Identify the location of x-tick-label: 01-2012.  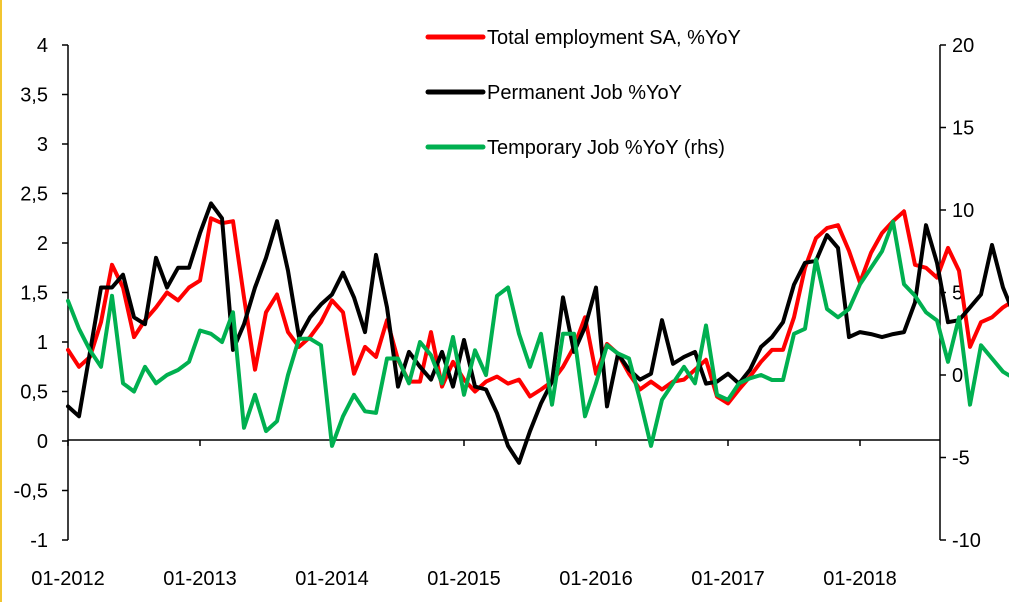
(67, 579).